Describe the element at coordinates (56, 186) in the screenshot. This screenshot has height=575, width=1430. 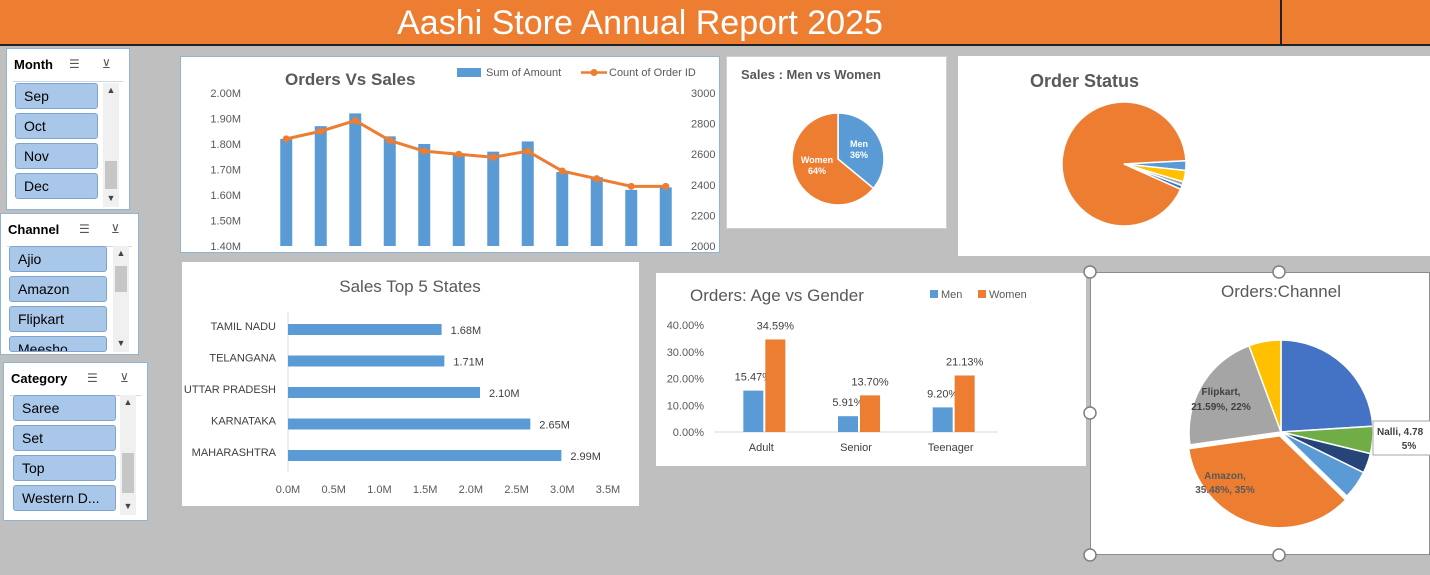
I see `slicer-item-dec: Dec` at that location.